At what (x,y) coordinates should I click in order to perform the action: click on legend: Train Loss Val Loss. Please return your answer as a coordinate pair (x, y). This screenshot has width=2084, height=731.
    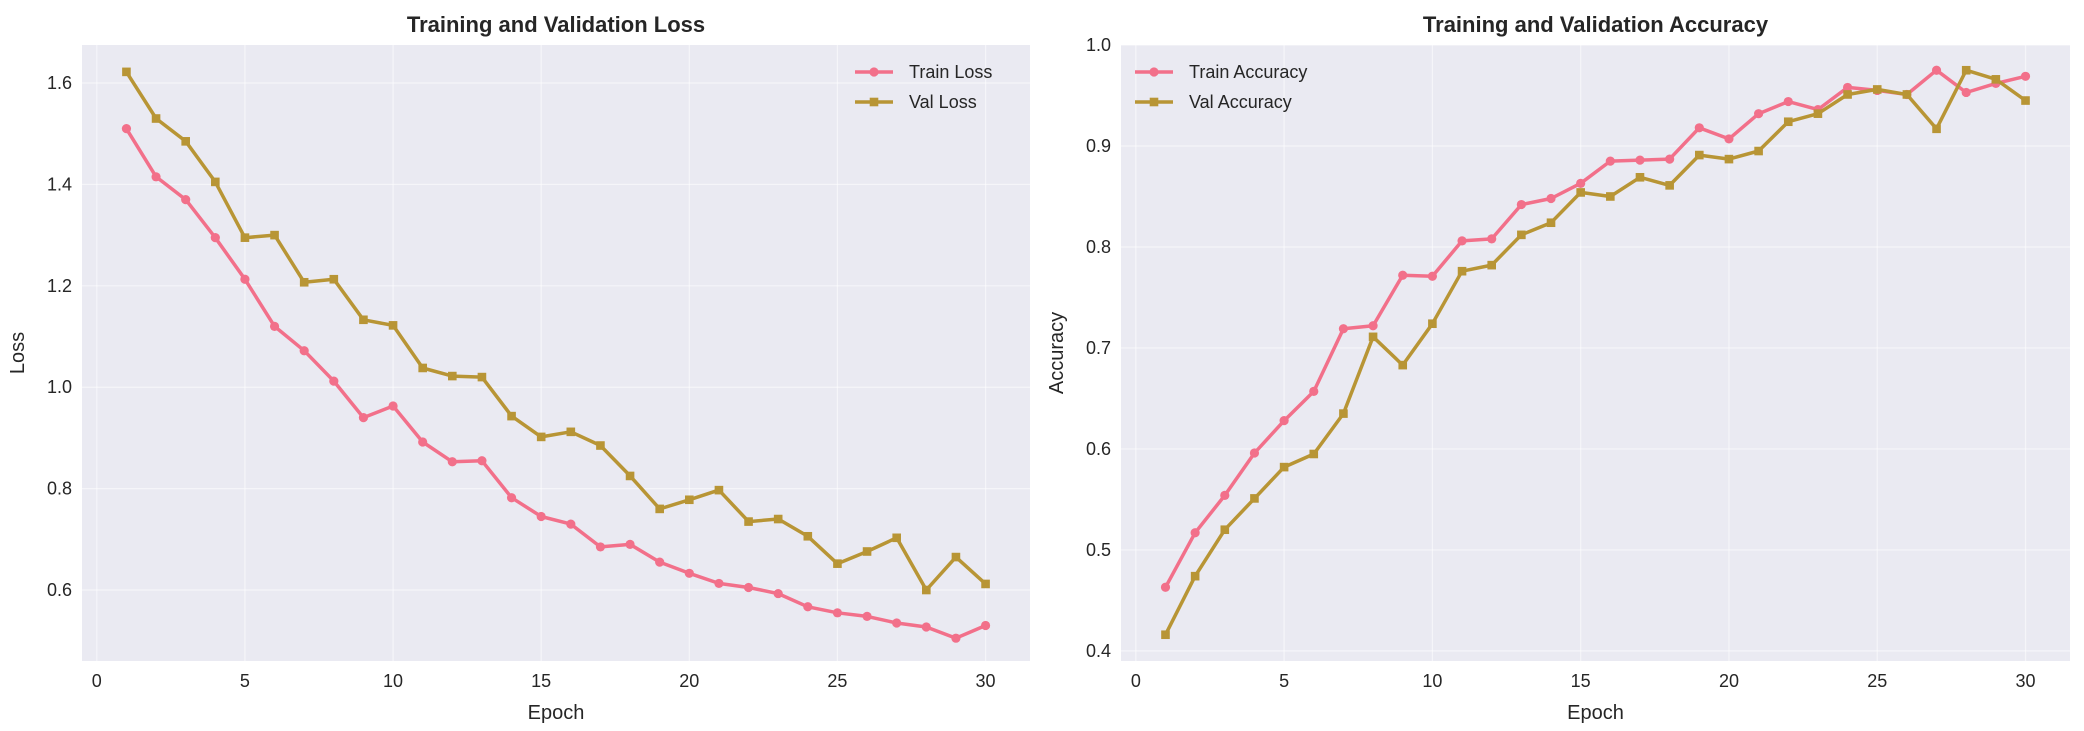
    Looking at the image, I should click on (923, 87).